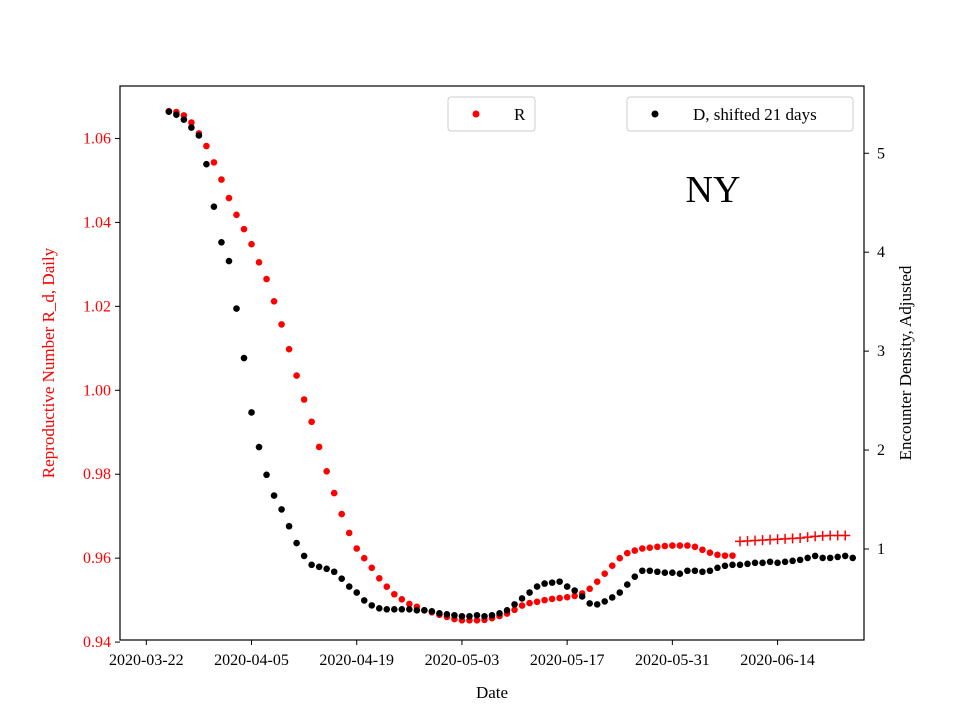  Describe the element at coordinates (874, 351) in the screenshot. I see `right-y-axis-ticks: 1 2 3 4 5` at that location.